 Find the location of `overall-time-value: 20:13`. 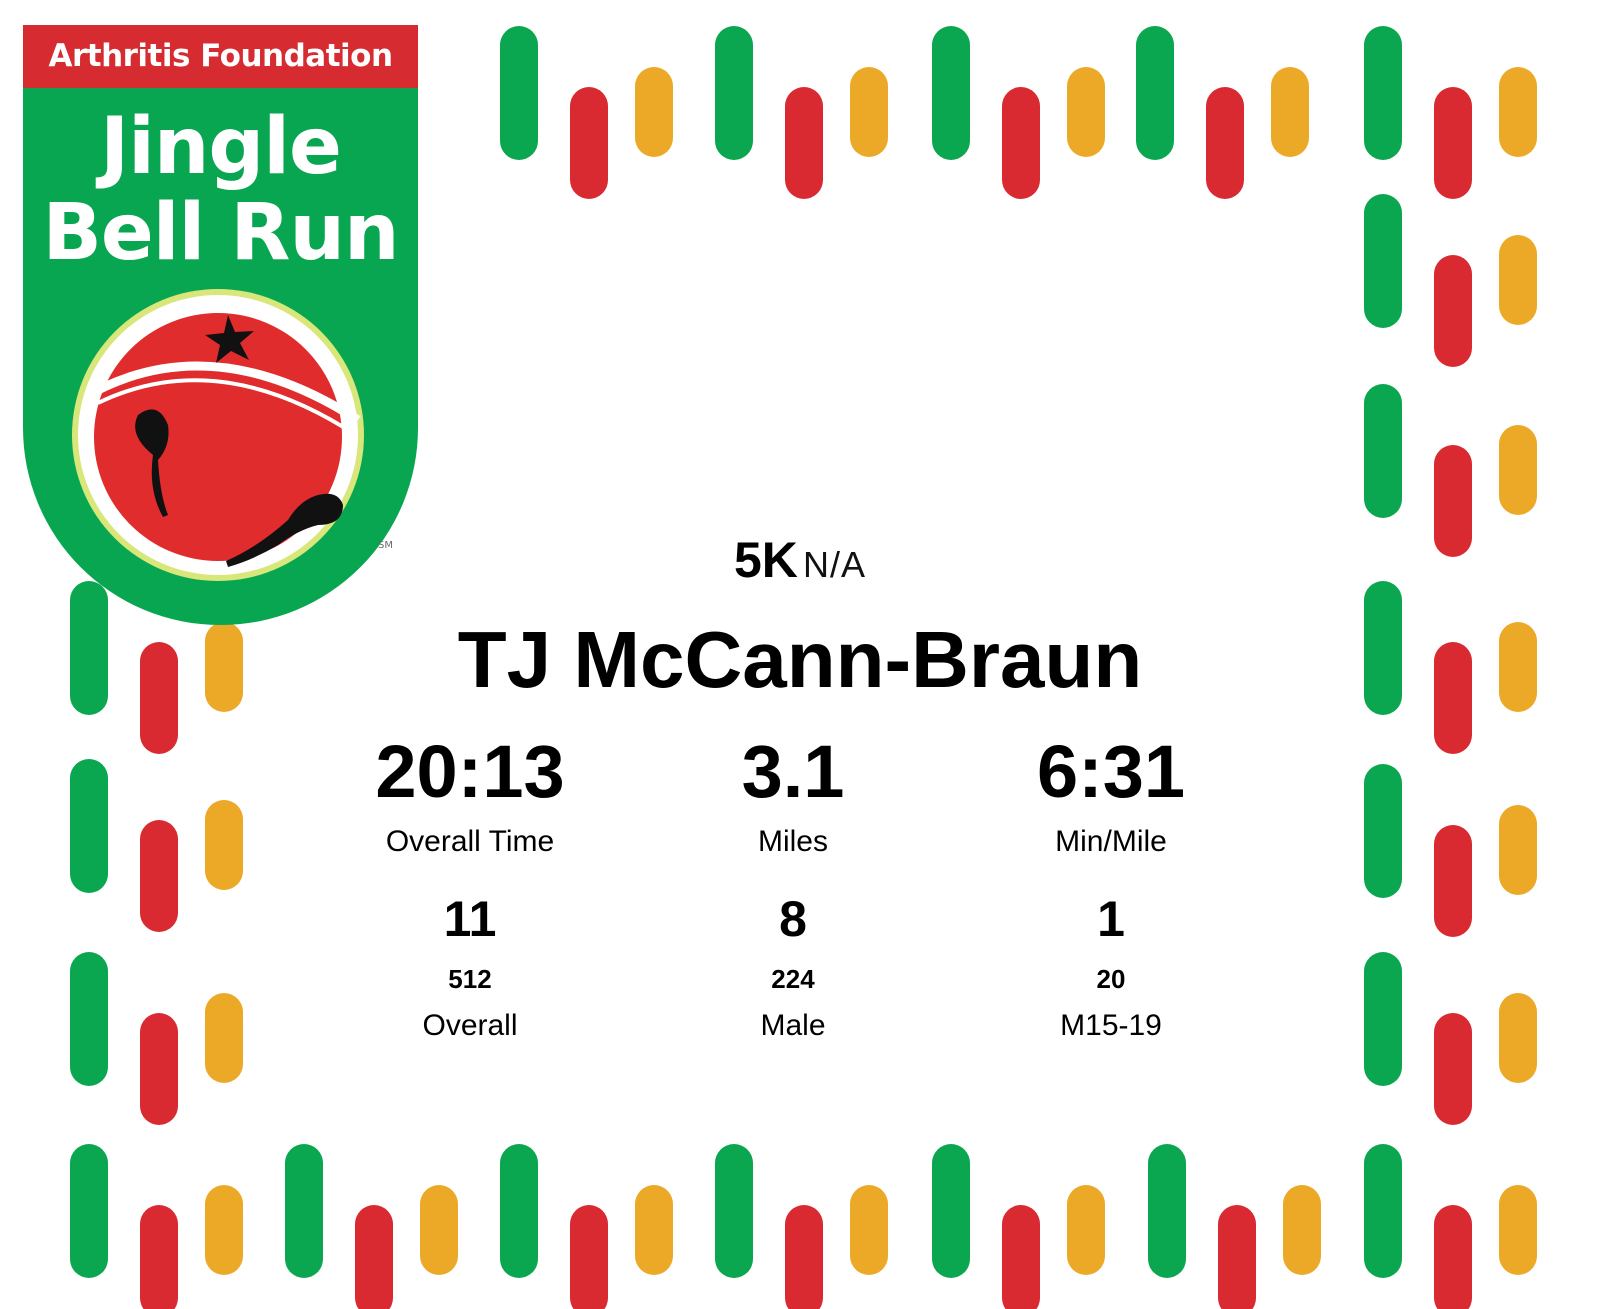

overall-time-value: 20:13 is located at coordinates (470, 771).